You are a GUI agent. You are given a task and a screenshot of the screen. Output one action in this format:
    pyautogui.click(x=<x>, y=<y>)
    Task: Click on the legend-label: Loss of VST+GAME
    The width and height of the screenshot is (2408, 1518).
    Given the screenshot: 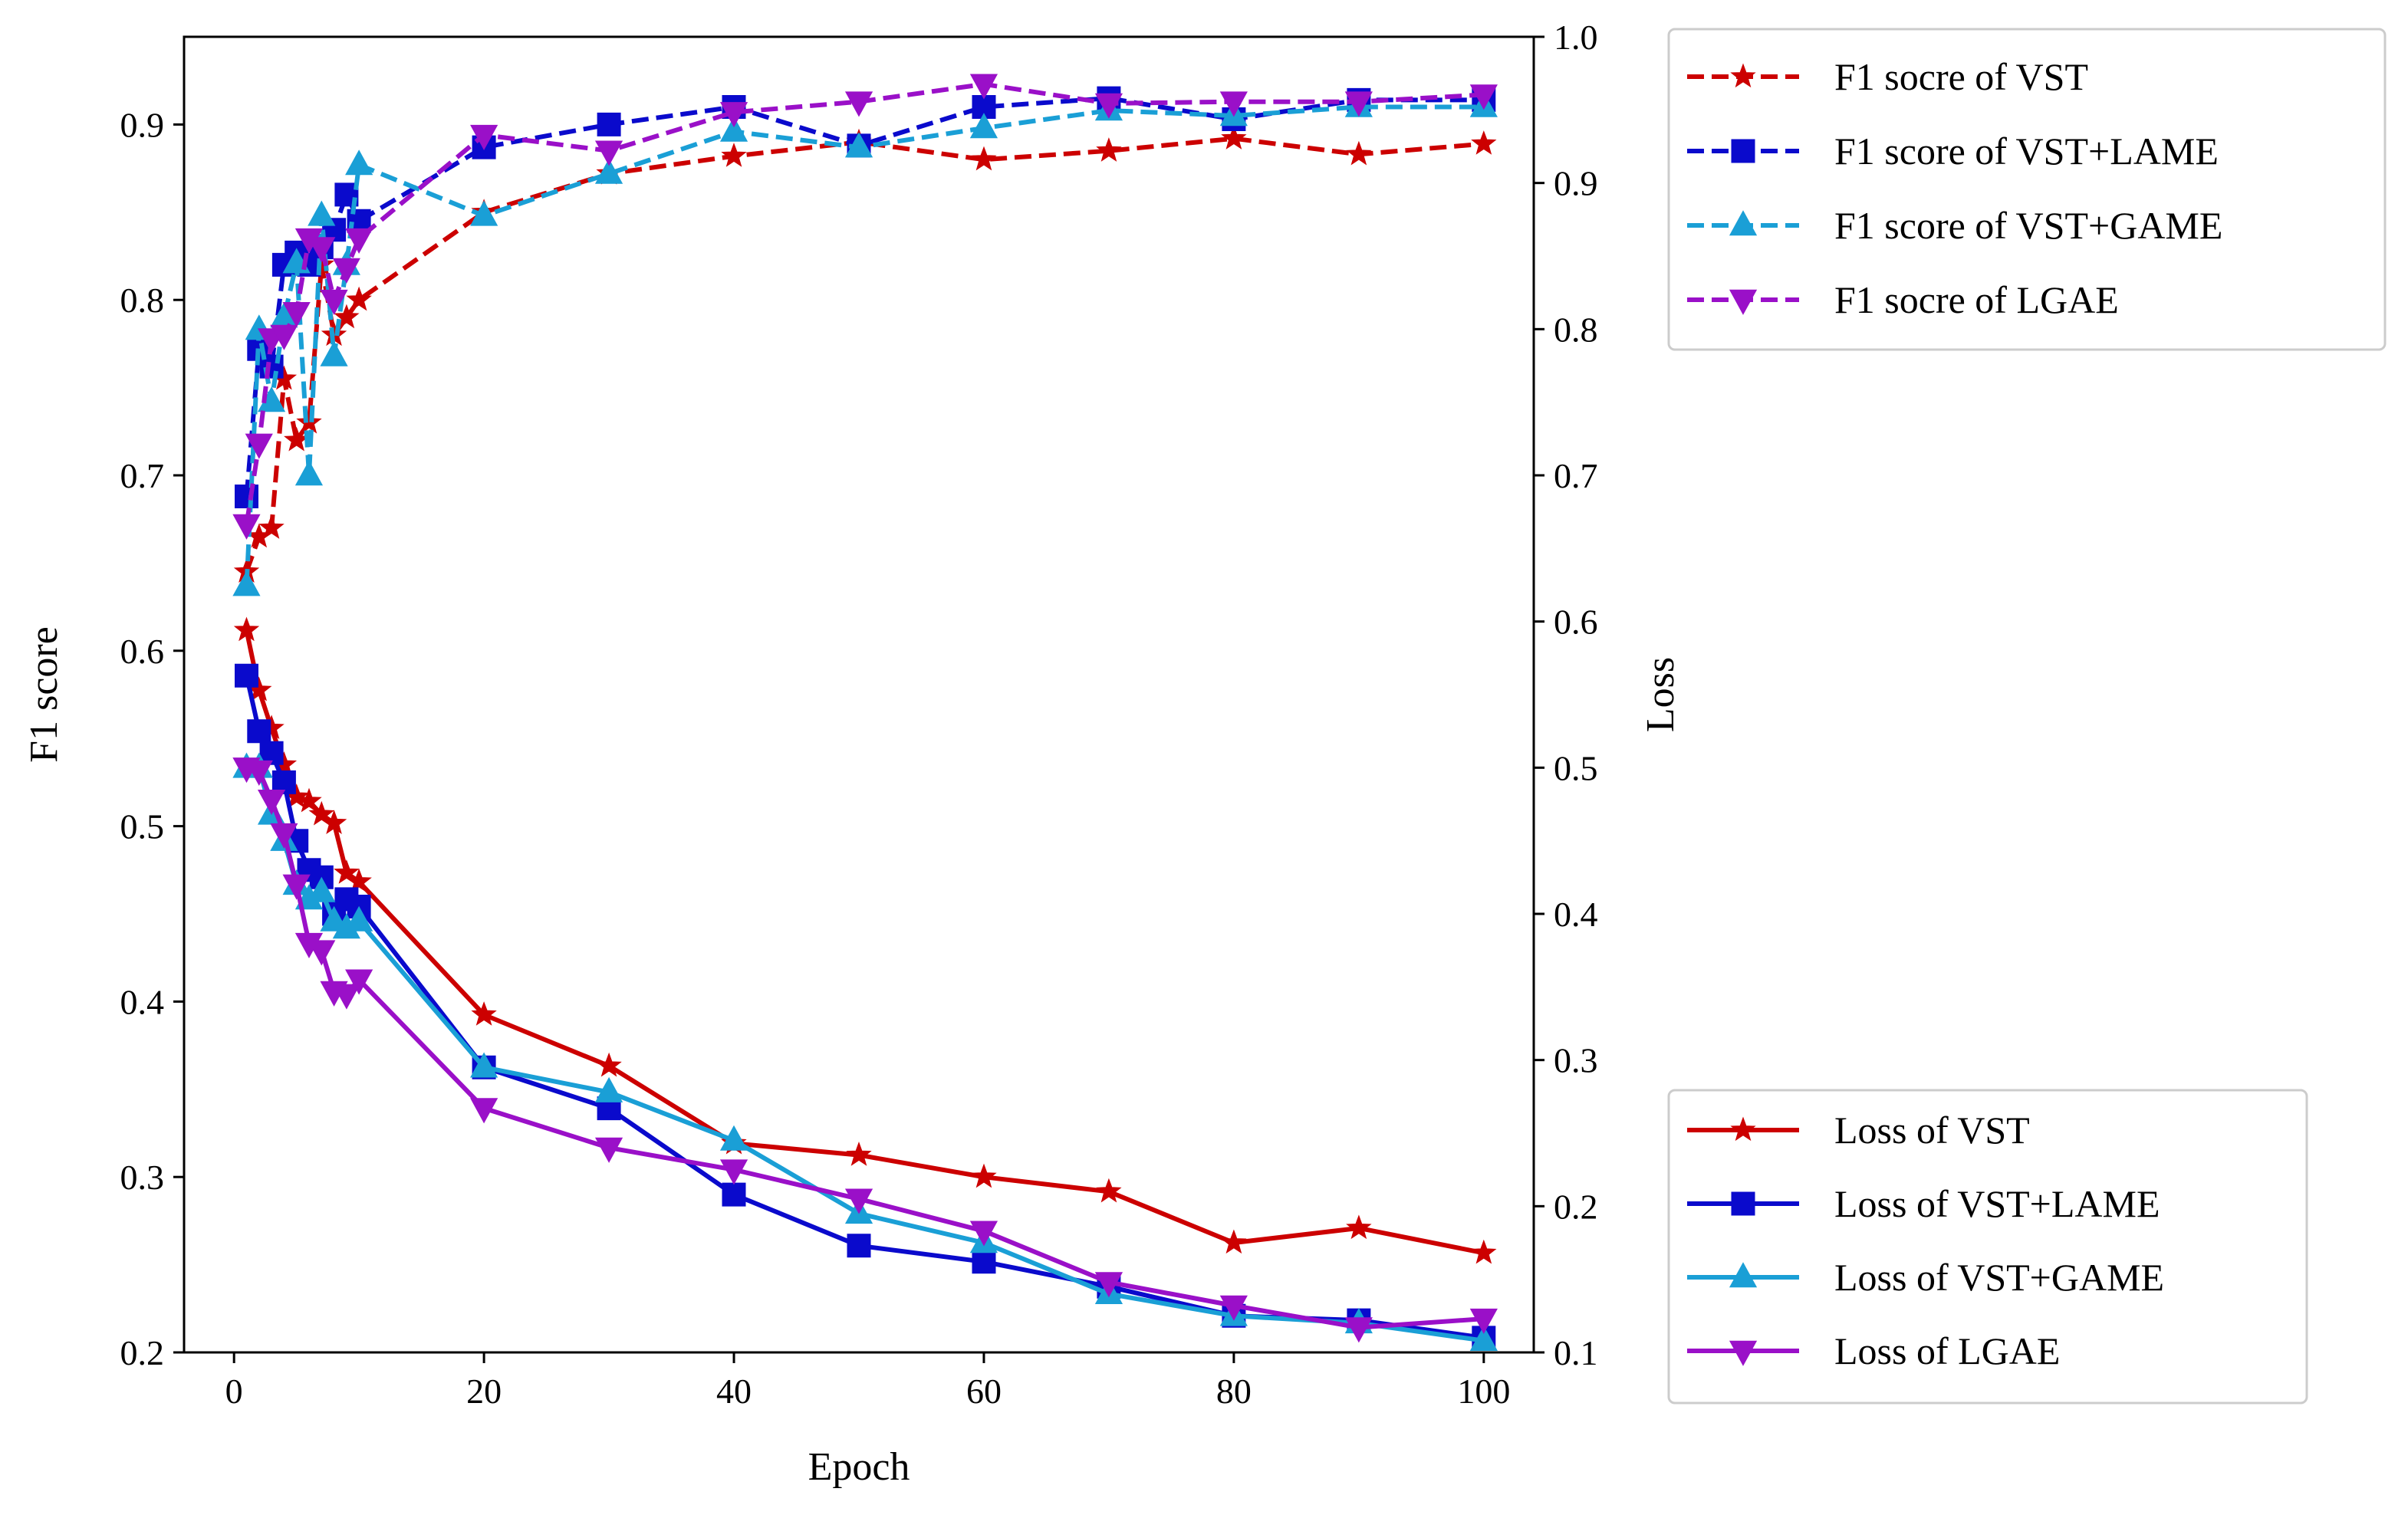 What is the action you would take?
    pyautogui.click(x=1999, y=1278)
    